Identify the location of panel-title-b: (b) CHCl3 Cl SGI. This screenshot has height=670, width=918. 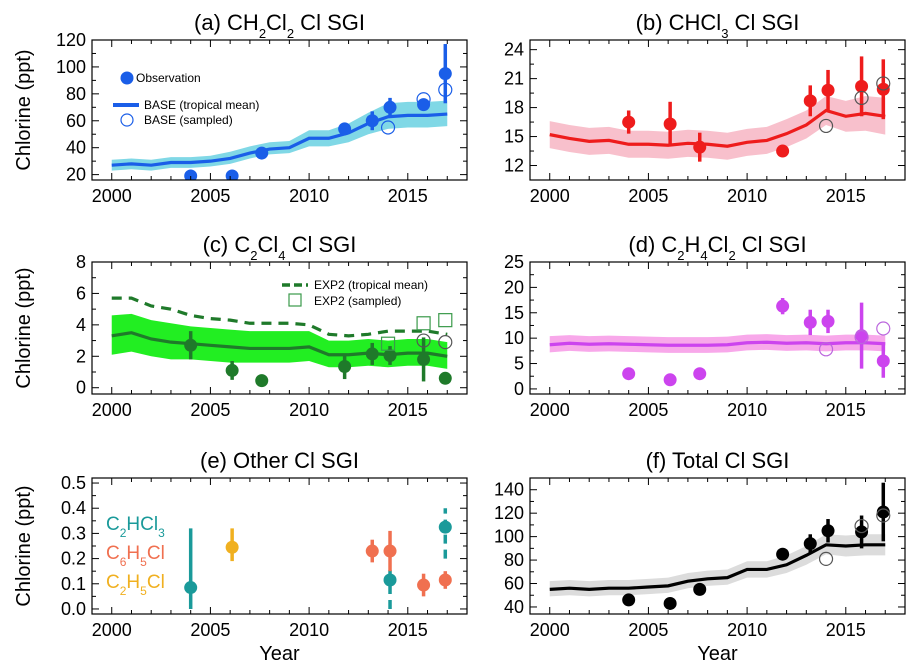
(718, 25).